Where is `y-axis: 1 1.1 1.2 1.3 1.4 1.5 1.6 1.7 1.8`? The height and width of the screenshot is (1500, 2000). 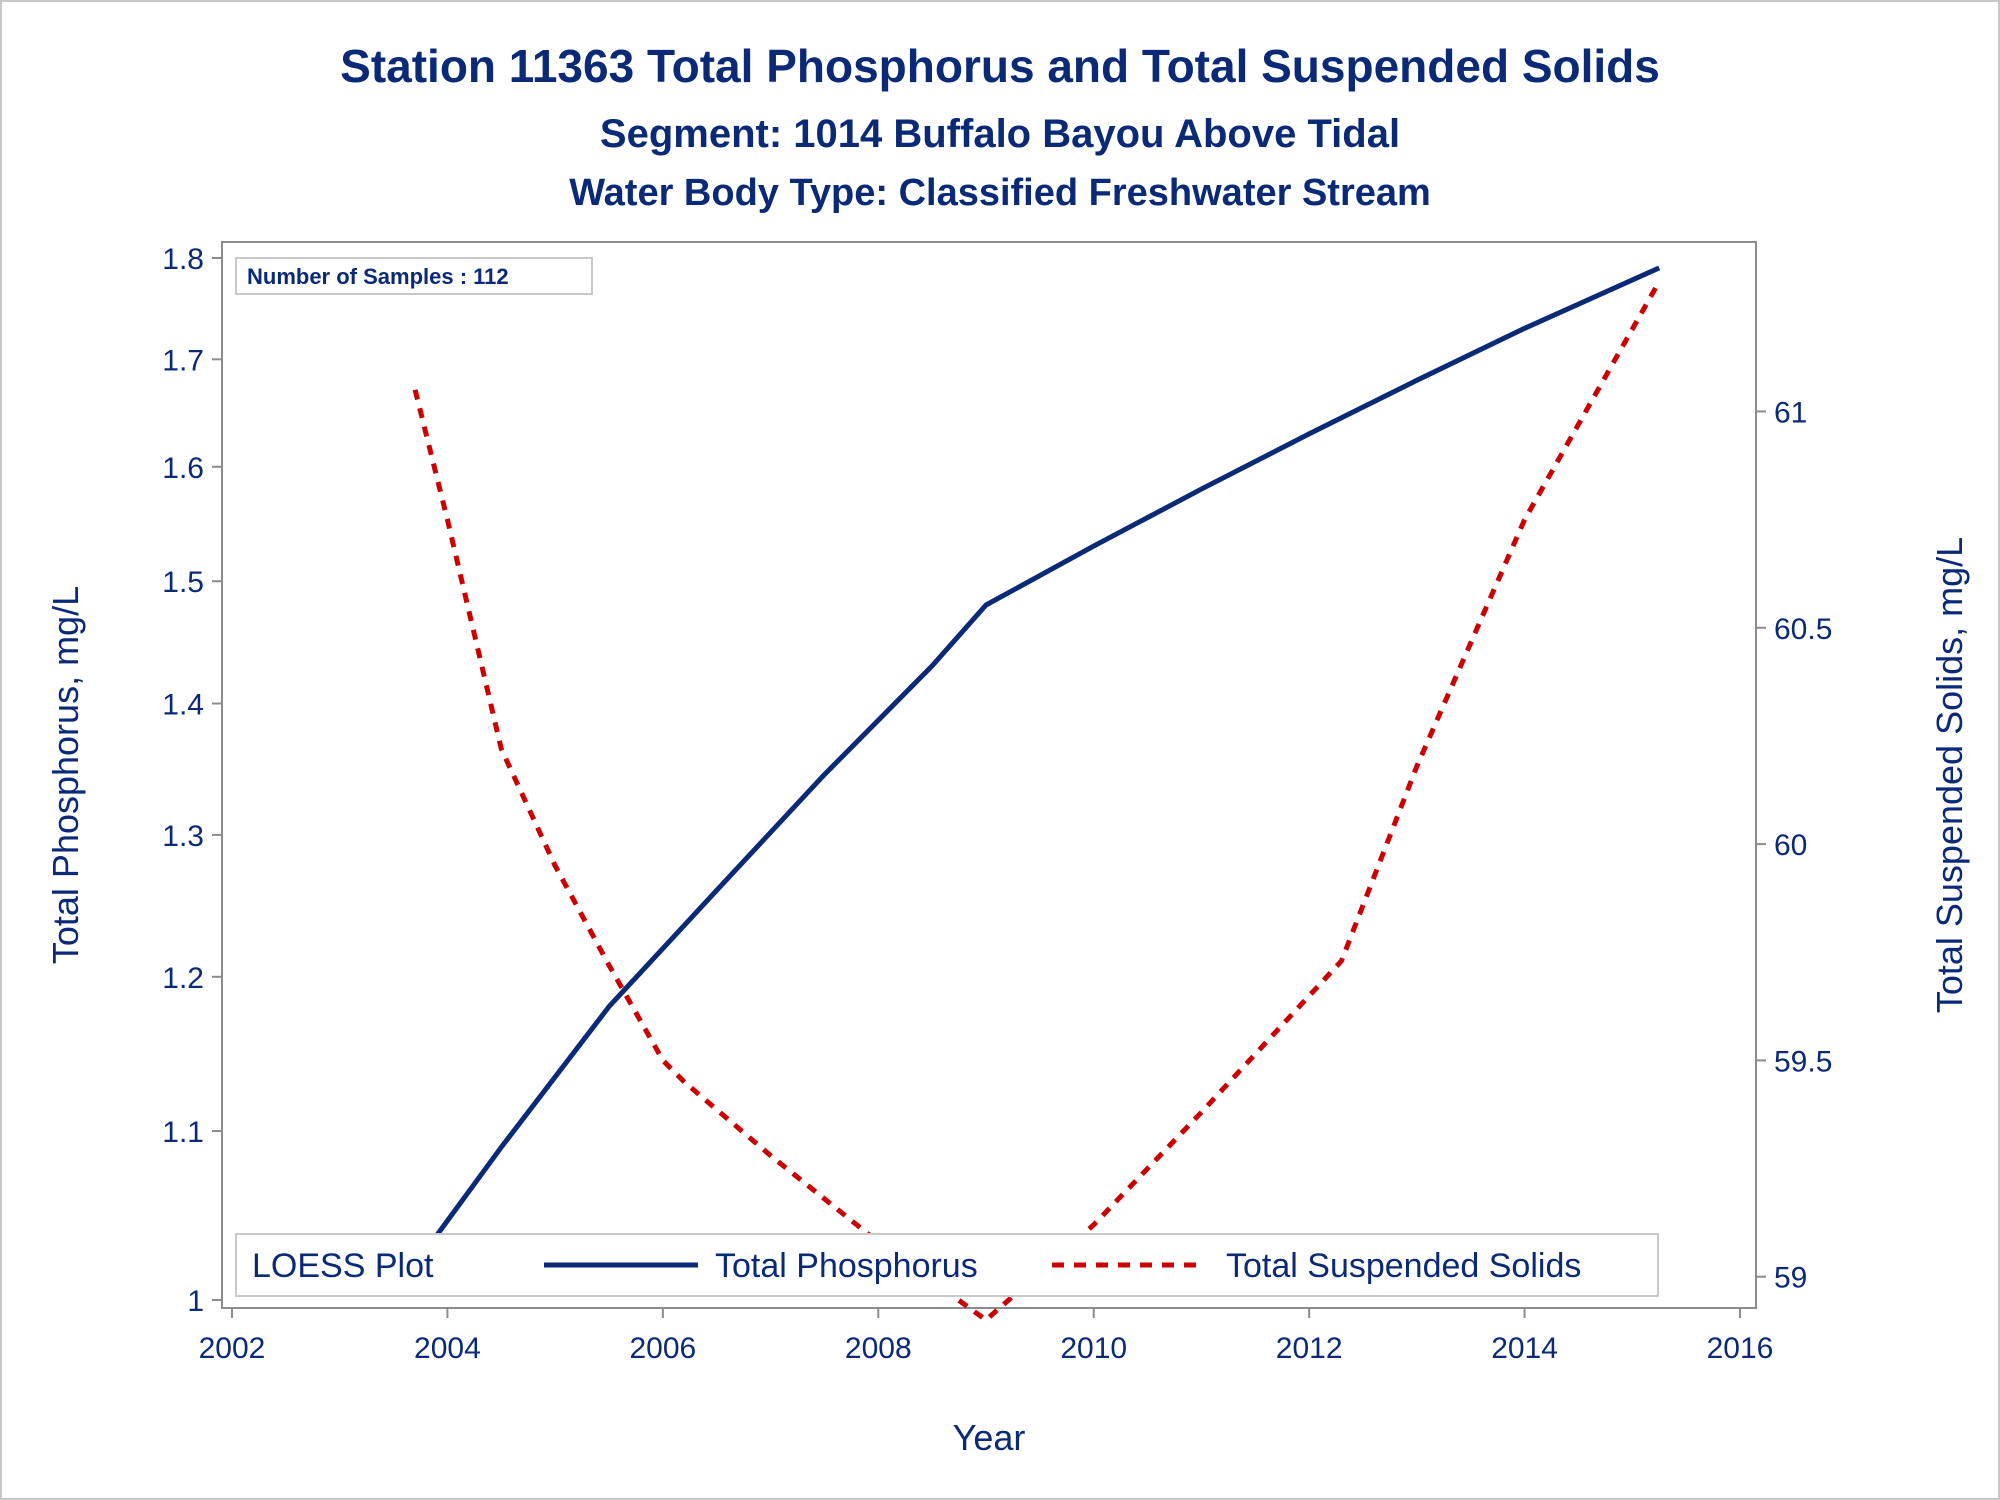
y-axis: 1 1.1 1.2 1.3 1.4 1.5 1.6 1.7 1.8 is located at coordinates (192, 780).